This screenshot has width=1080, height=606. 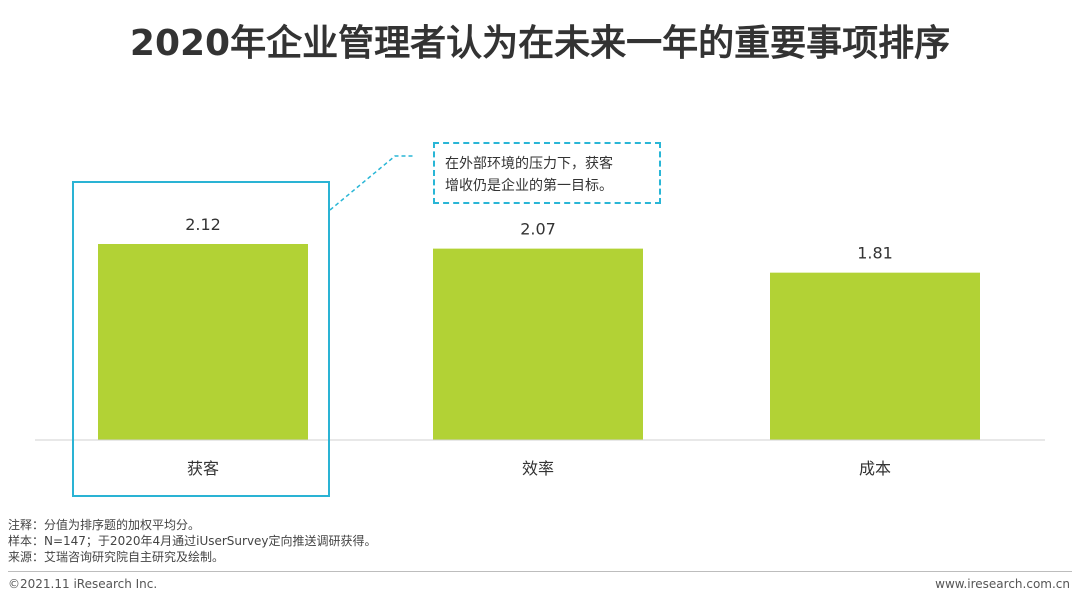 I want to click on note-line-1: 注释：分值为排序题的加权平均分。, so click(x=104, y=525).